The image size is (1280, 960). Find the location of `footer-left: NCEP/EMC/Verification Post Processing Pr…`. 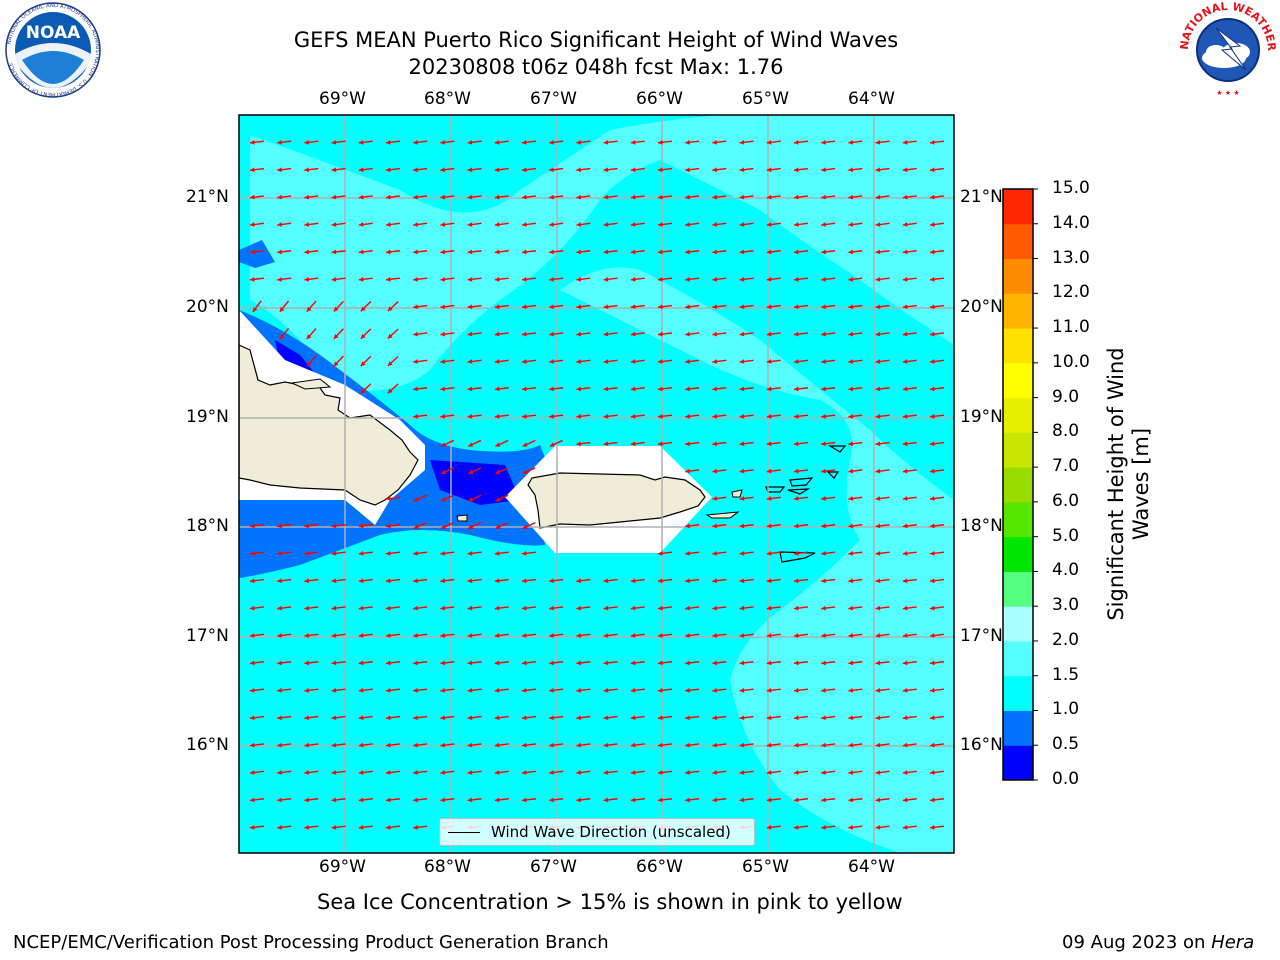

footer-left: NCEP/EMC/Verification Post Processing Pr… is located at coordinates (311, 942).